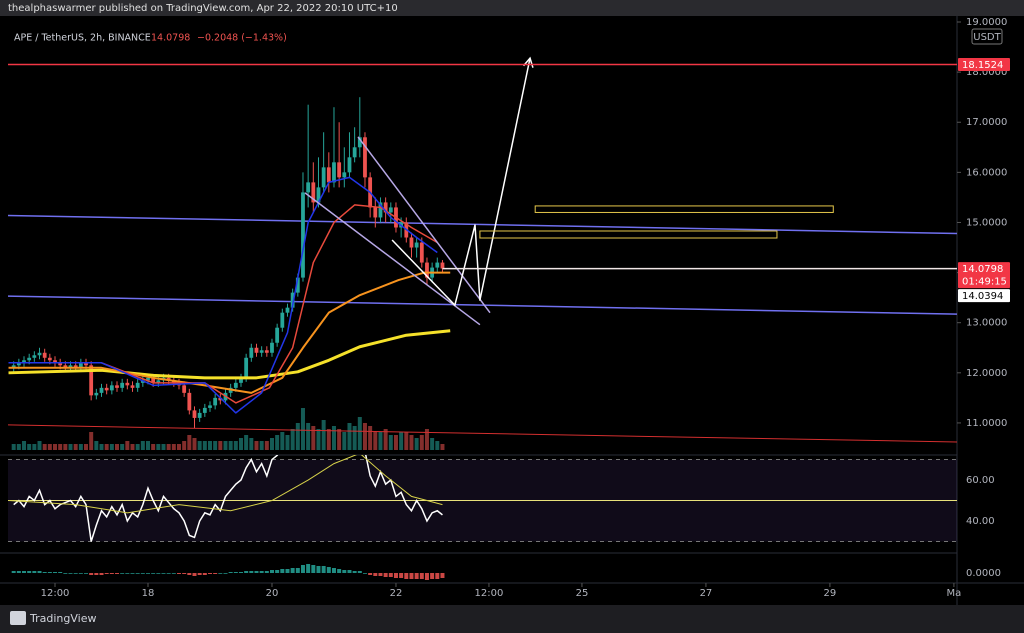  I want to click on rsi-line, so click(228, 498).